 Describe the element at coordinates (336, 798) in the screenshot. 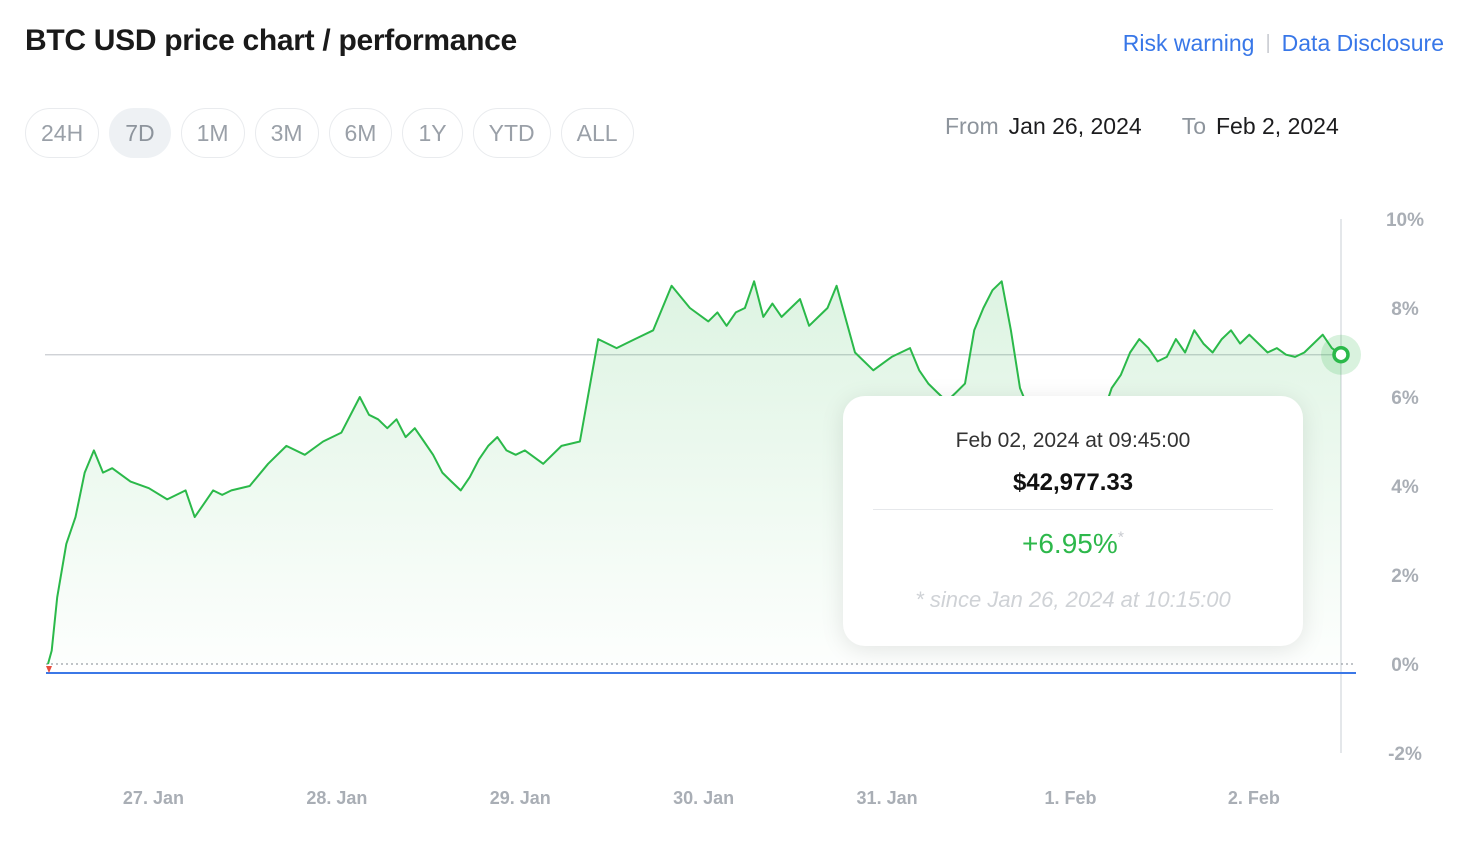

I see `x-tick-label: 28. Jan` at that location.